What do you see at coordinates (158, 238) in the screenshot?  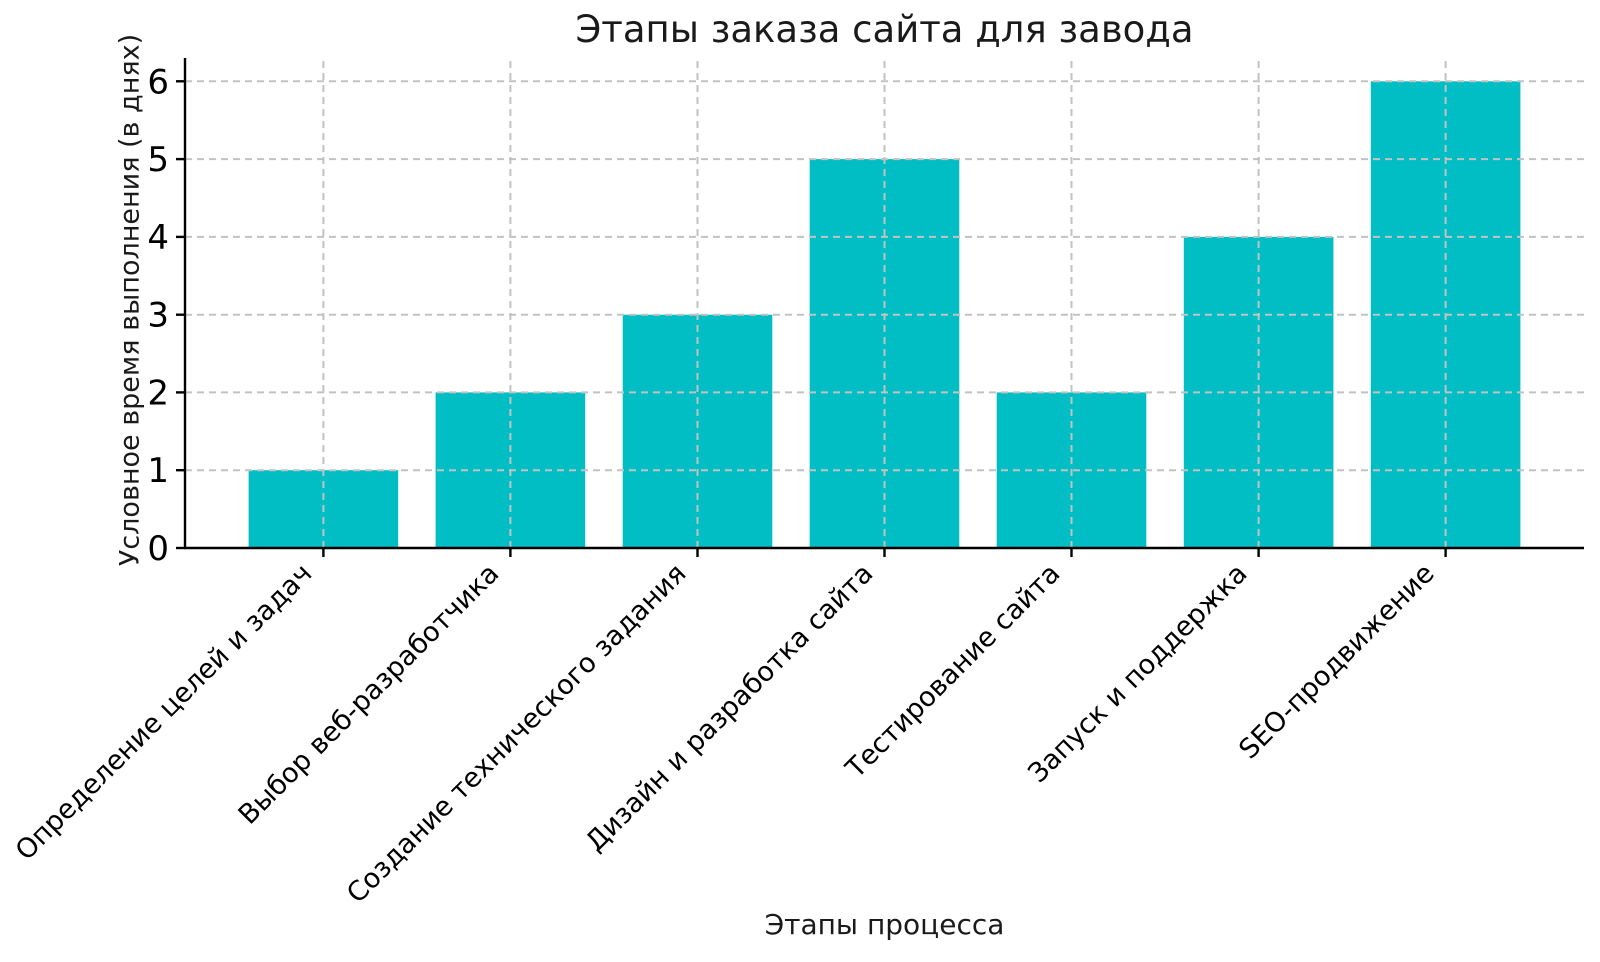 I see `y-tick-label: 4` at bounding box center [158, 238].